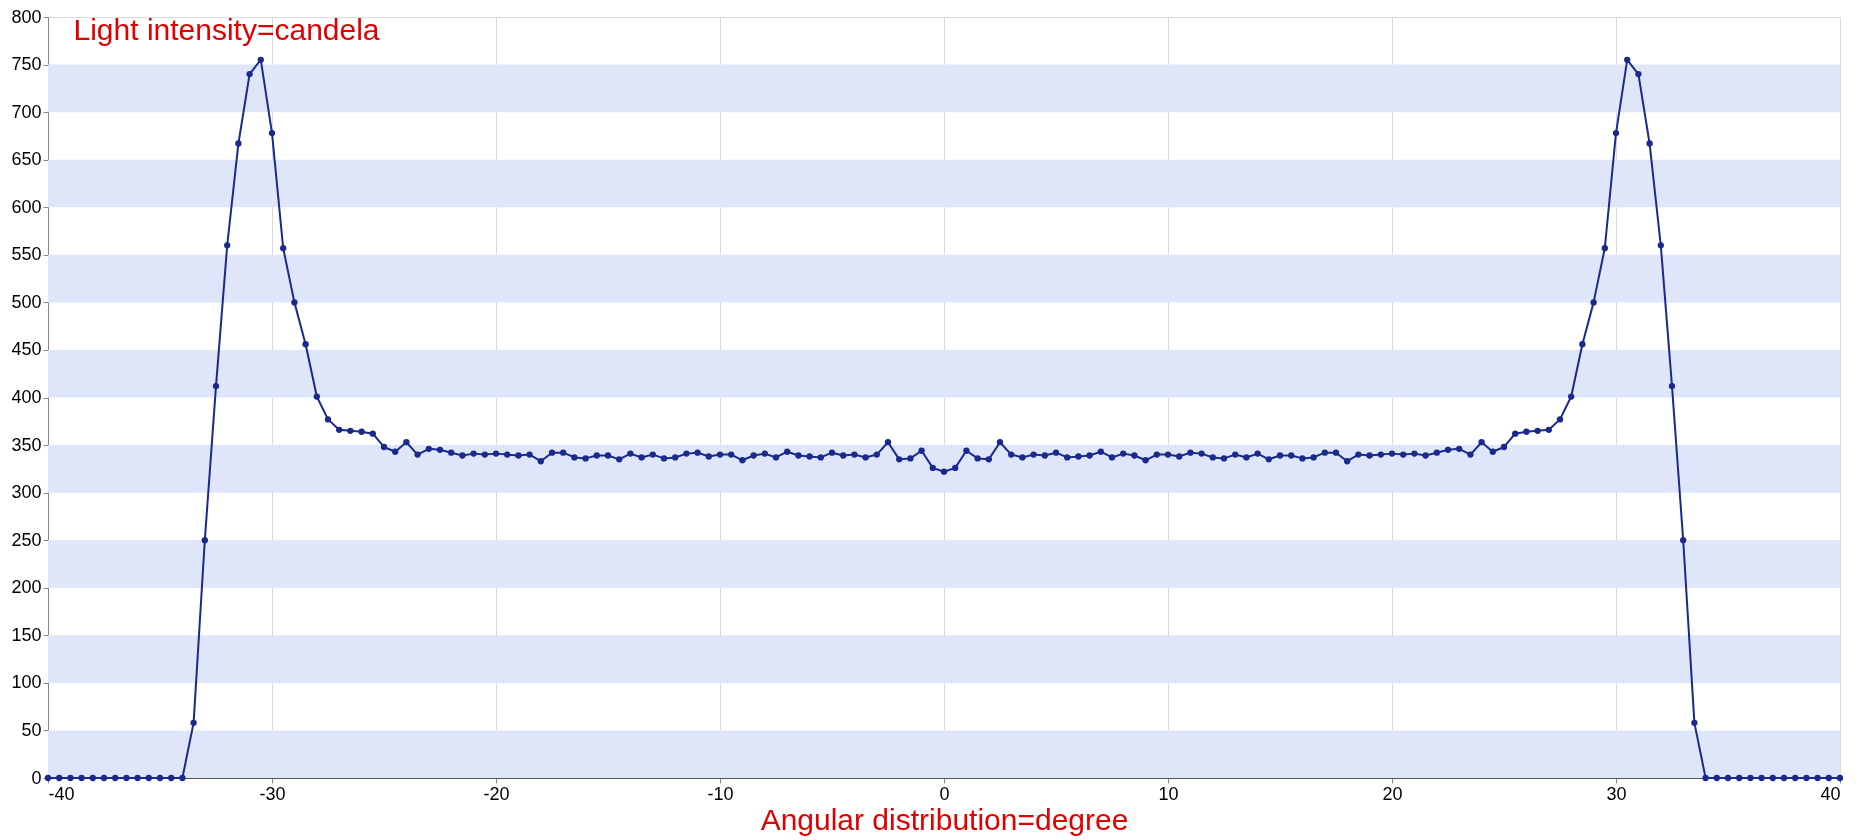 The image size is (1864, 840). What do you see at coordinates (26, 587) in the screenshot?
I see `y-tick-label: 200` at bounding box center [26, 587].